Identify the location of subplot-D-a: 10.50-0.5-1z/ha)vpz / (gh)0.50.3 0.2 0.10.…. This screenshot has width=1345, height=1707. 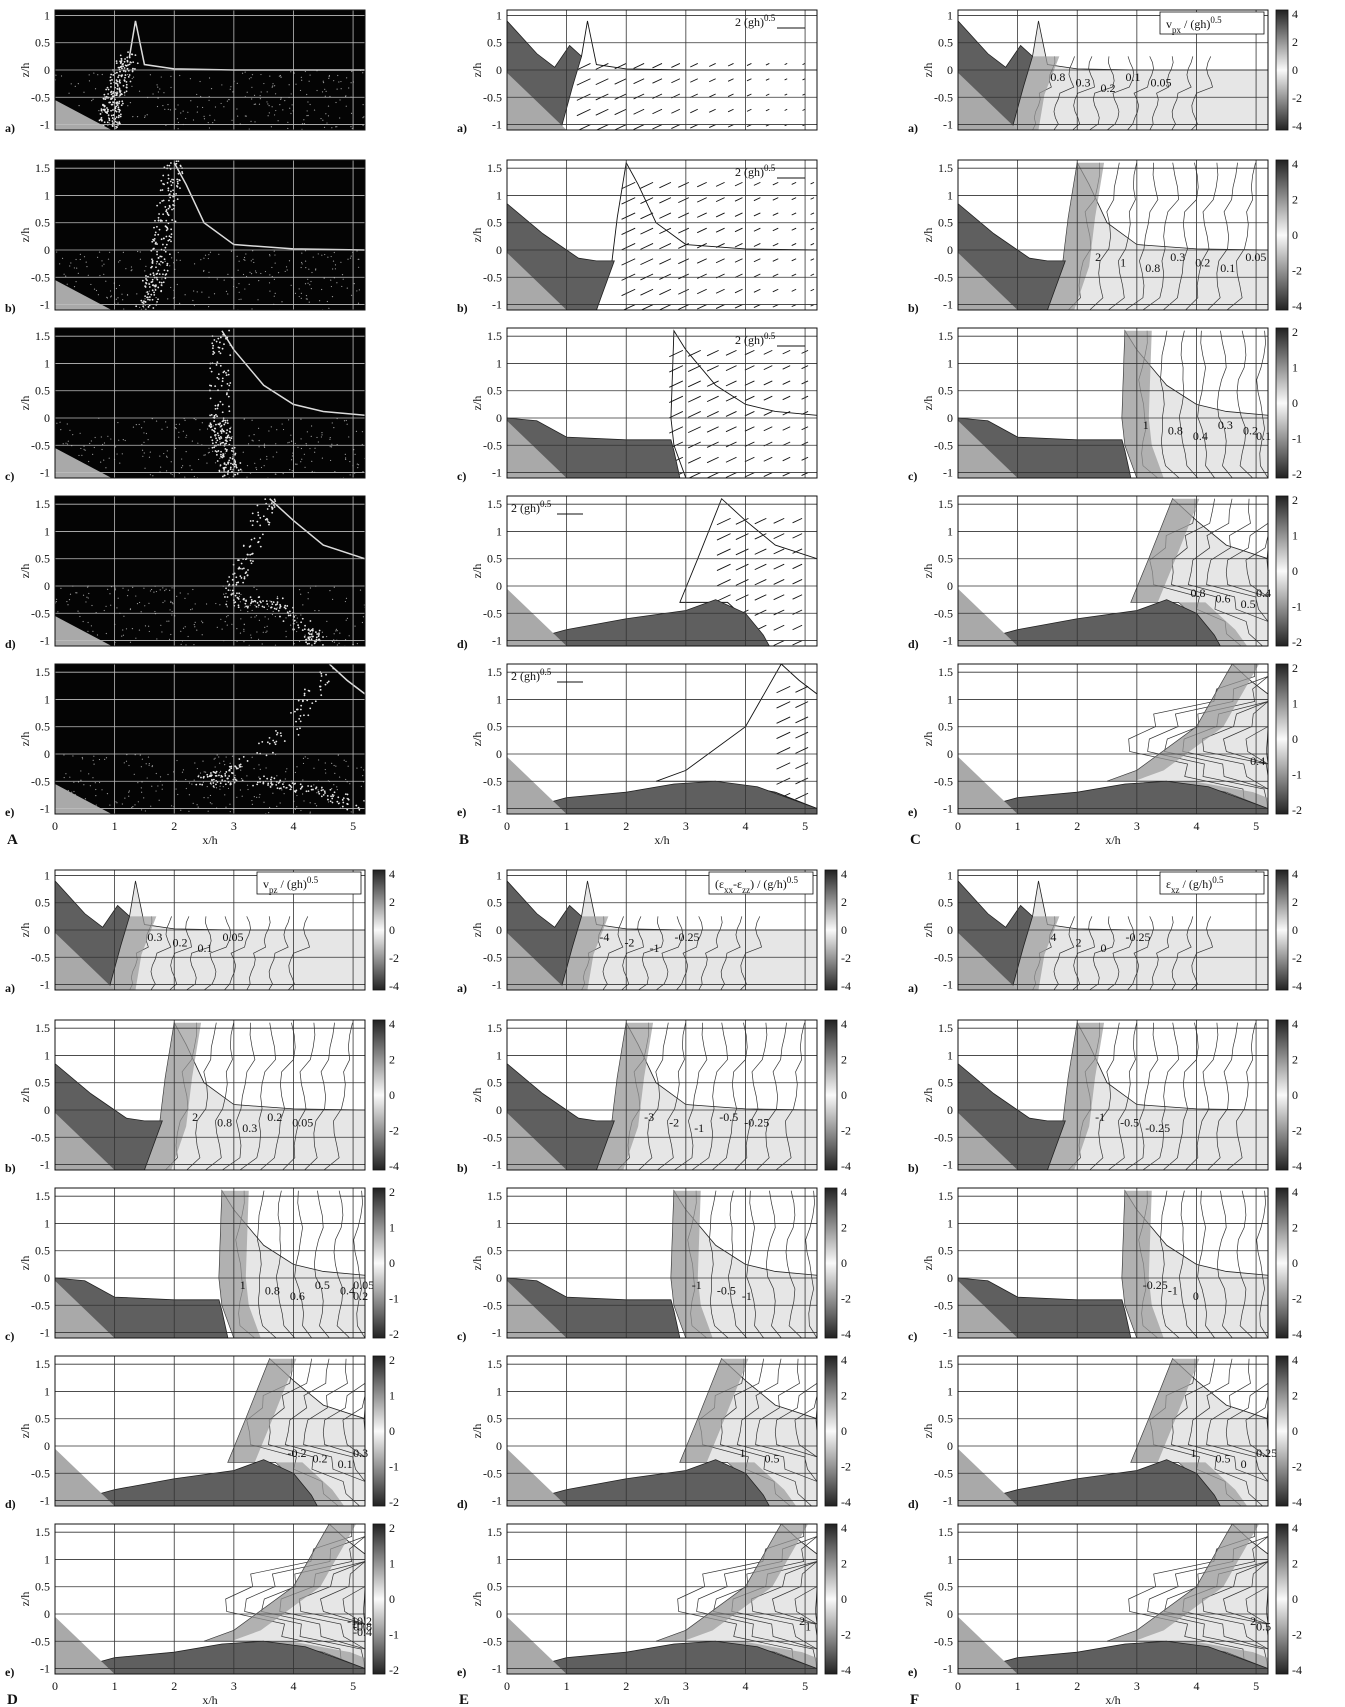
(202, 931).